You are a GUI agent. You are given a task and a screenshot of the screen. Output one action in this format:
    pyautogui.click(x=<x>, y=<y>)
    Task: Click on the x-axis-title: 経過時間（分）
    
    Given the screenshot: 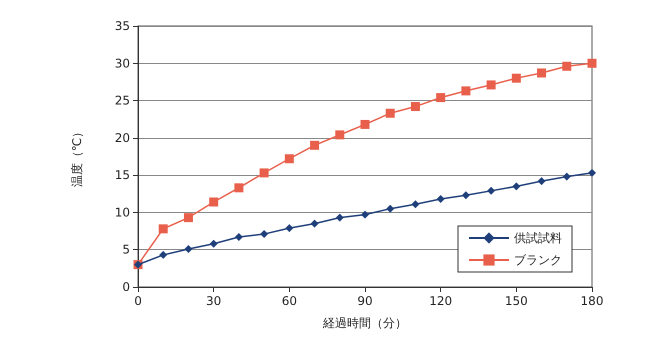 What is the action you would take?
    pyautogui.click(x=364, y=323)
    